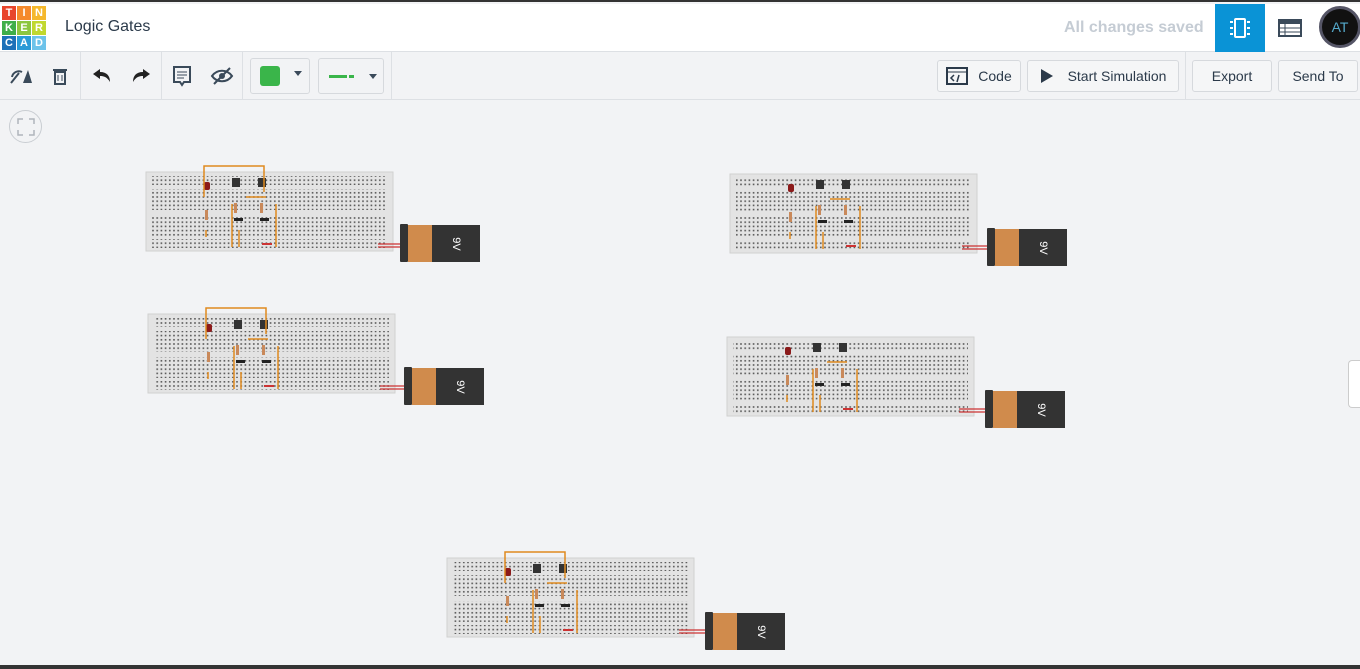 This screenshot has height=669, width=1360. I want to click on notes-button, so click(182, 76).